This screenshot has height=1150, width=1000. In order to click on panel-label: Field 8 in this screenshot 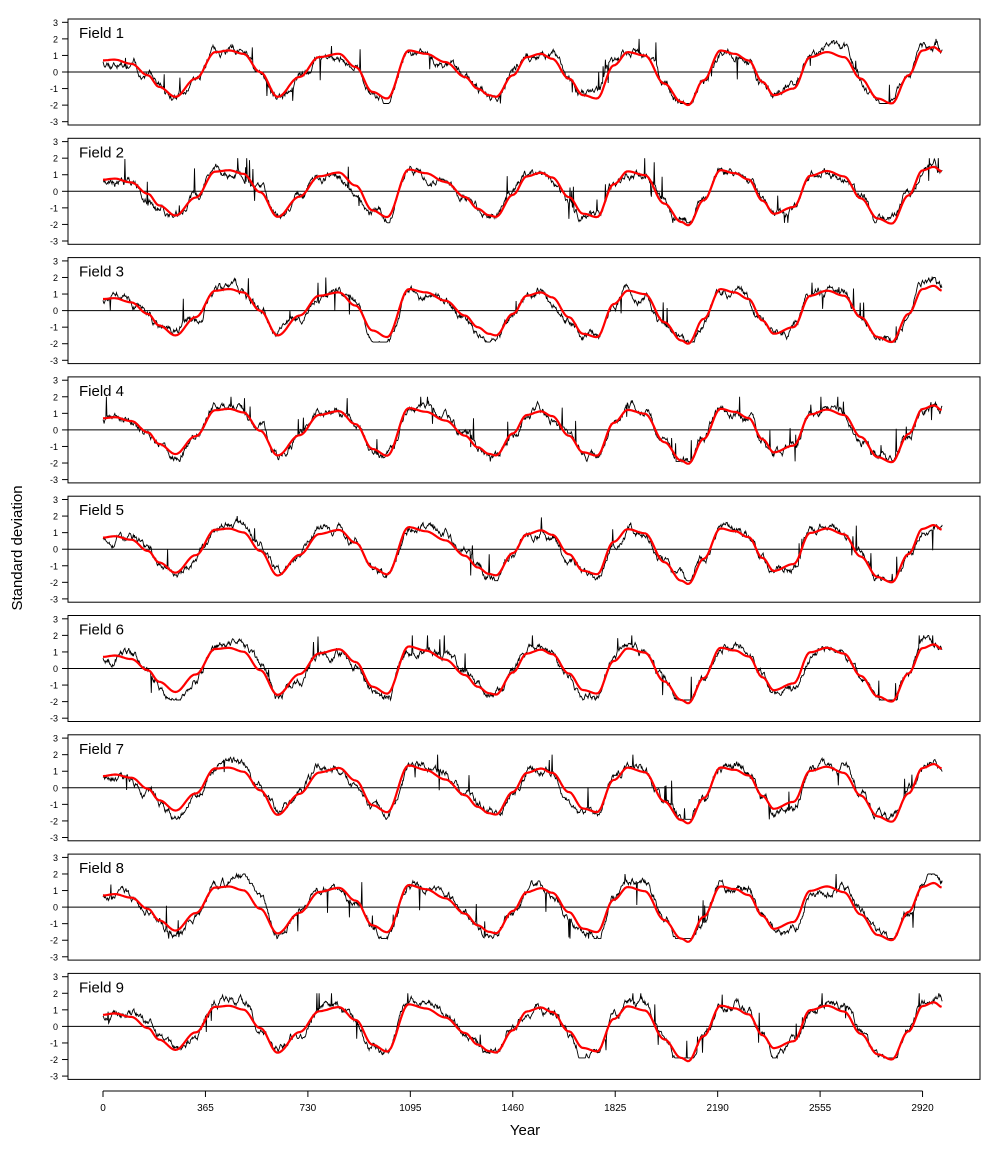, I will do `click(101, 868)`.